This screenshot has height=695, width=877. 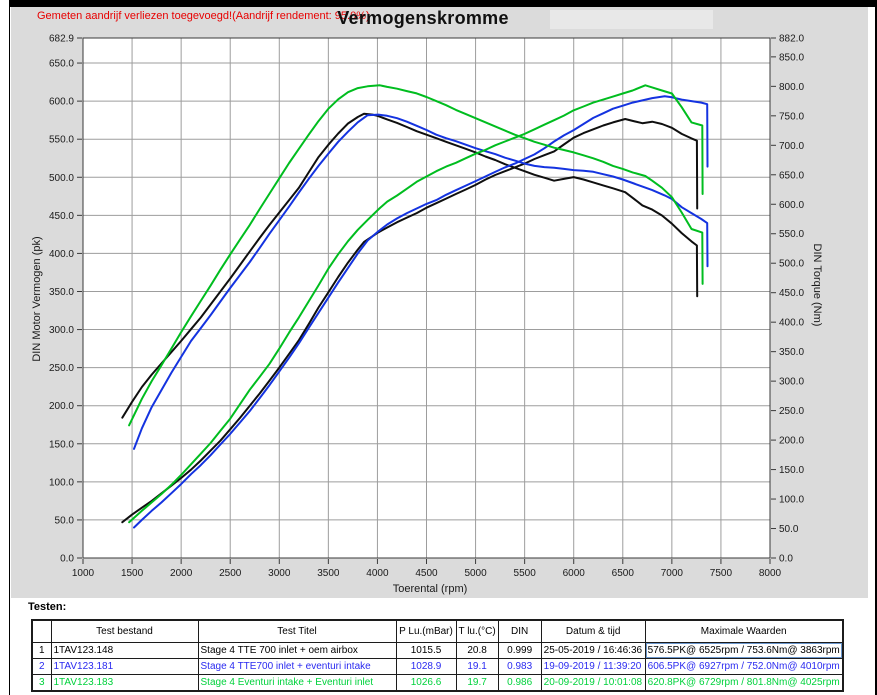 What do you see at coordinates (519, 650) in the screenshot?
I see `table-cell: 0.999` at bounding box center [519, 650].